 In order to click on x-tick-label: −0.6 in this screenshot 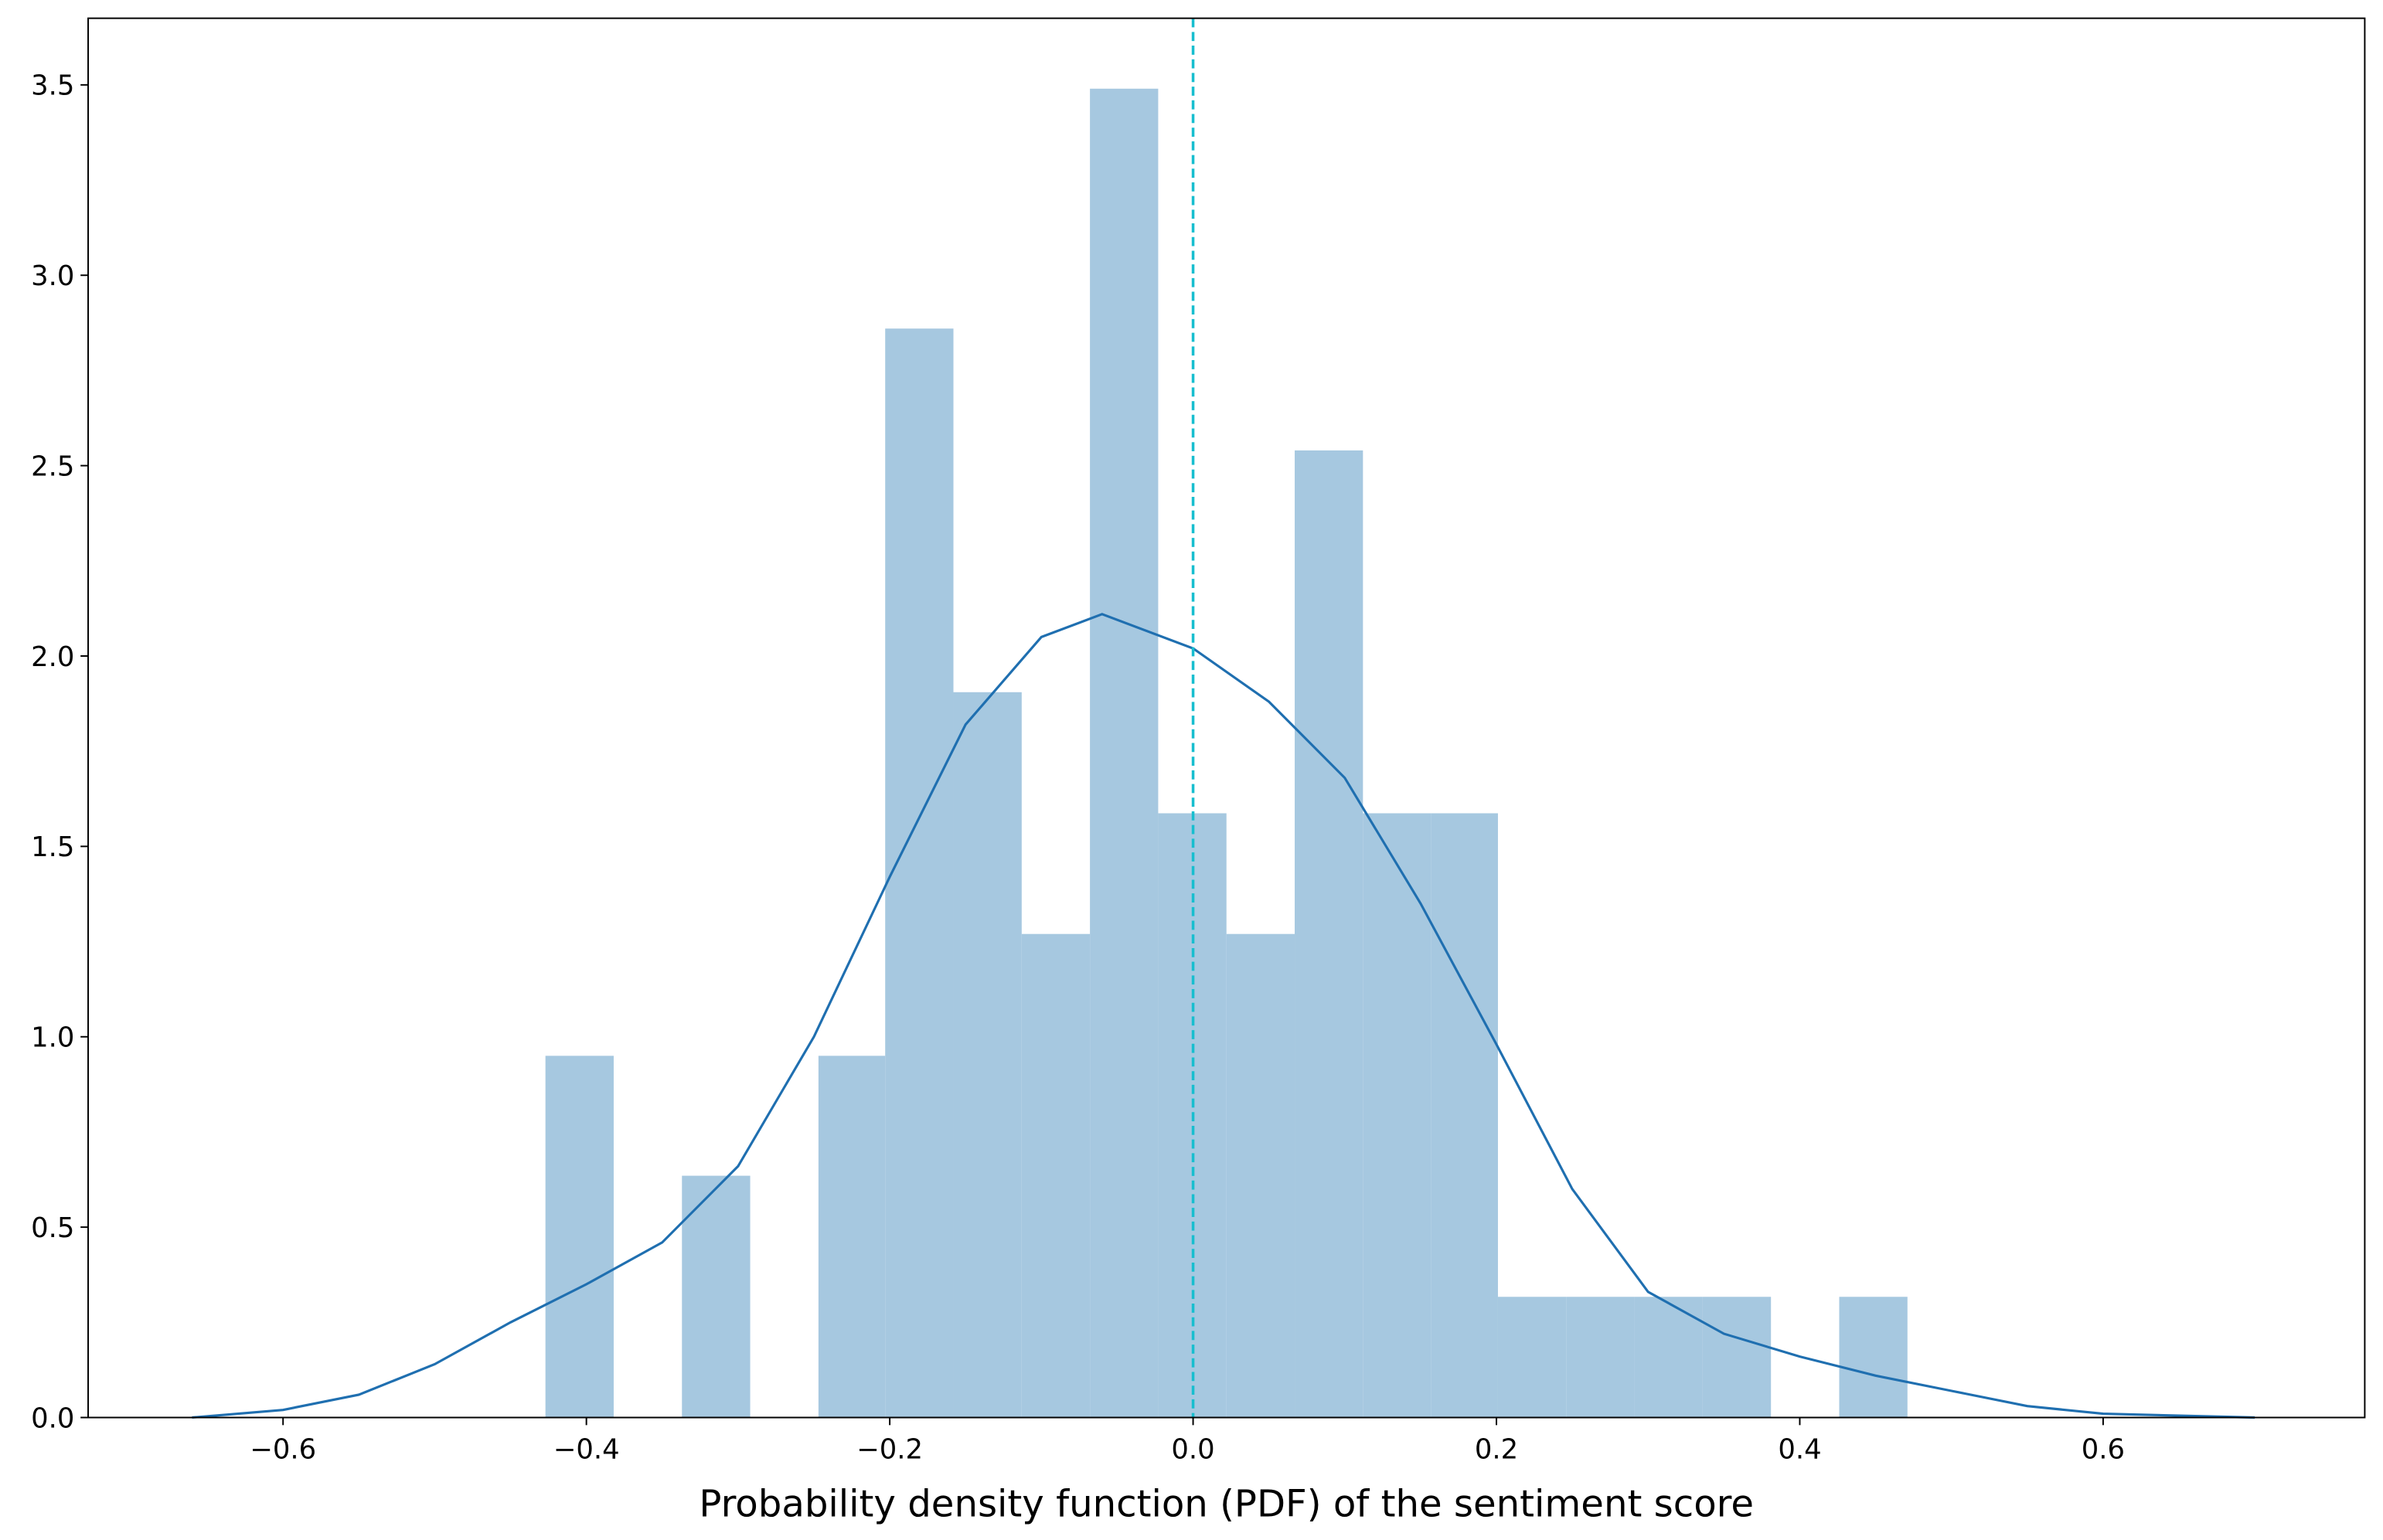, I will do `click(283, 1450)`.